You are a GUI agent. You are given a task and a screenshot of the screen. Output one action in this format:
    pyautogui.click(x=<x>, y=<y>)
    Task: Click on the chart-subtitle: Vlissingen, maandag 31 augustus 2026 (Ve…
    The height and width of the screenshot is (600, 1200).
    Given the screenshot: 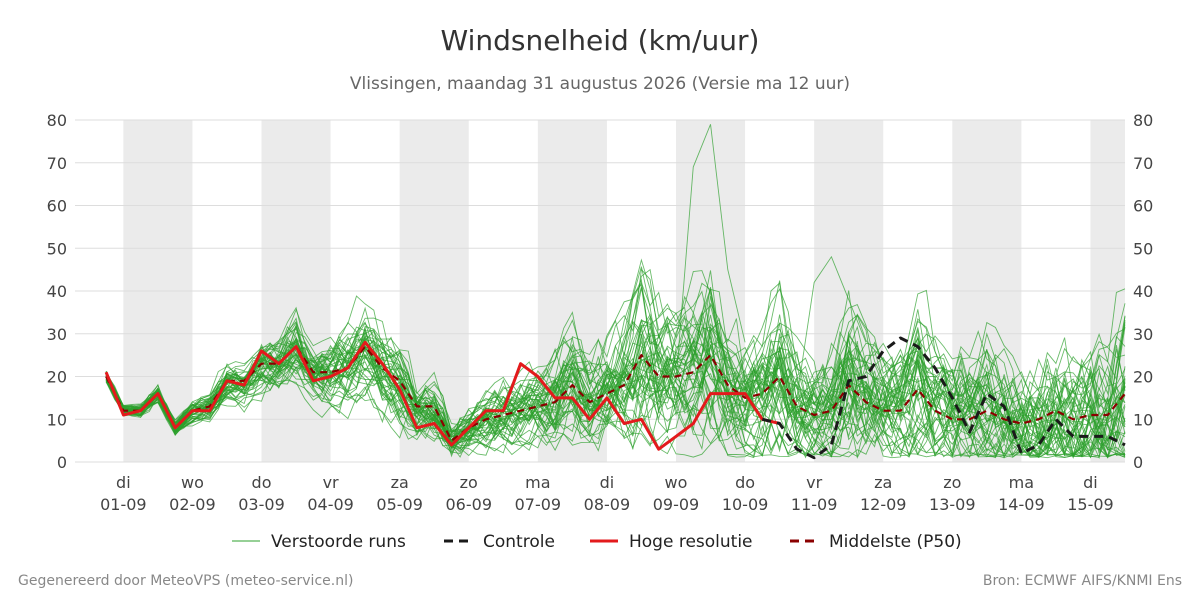 What is the action you would take?
    pyautogui.click(x=600, y=84)
    